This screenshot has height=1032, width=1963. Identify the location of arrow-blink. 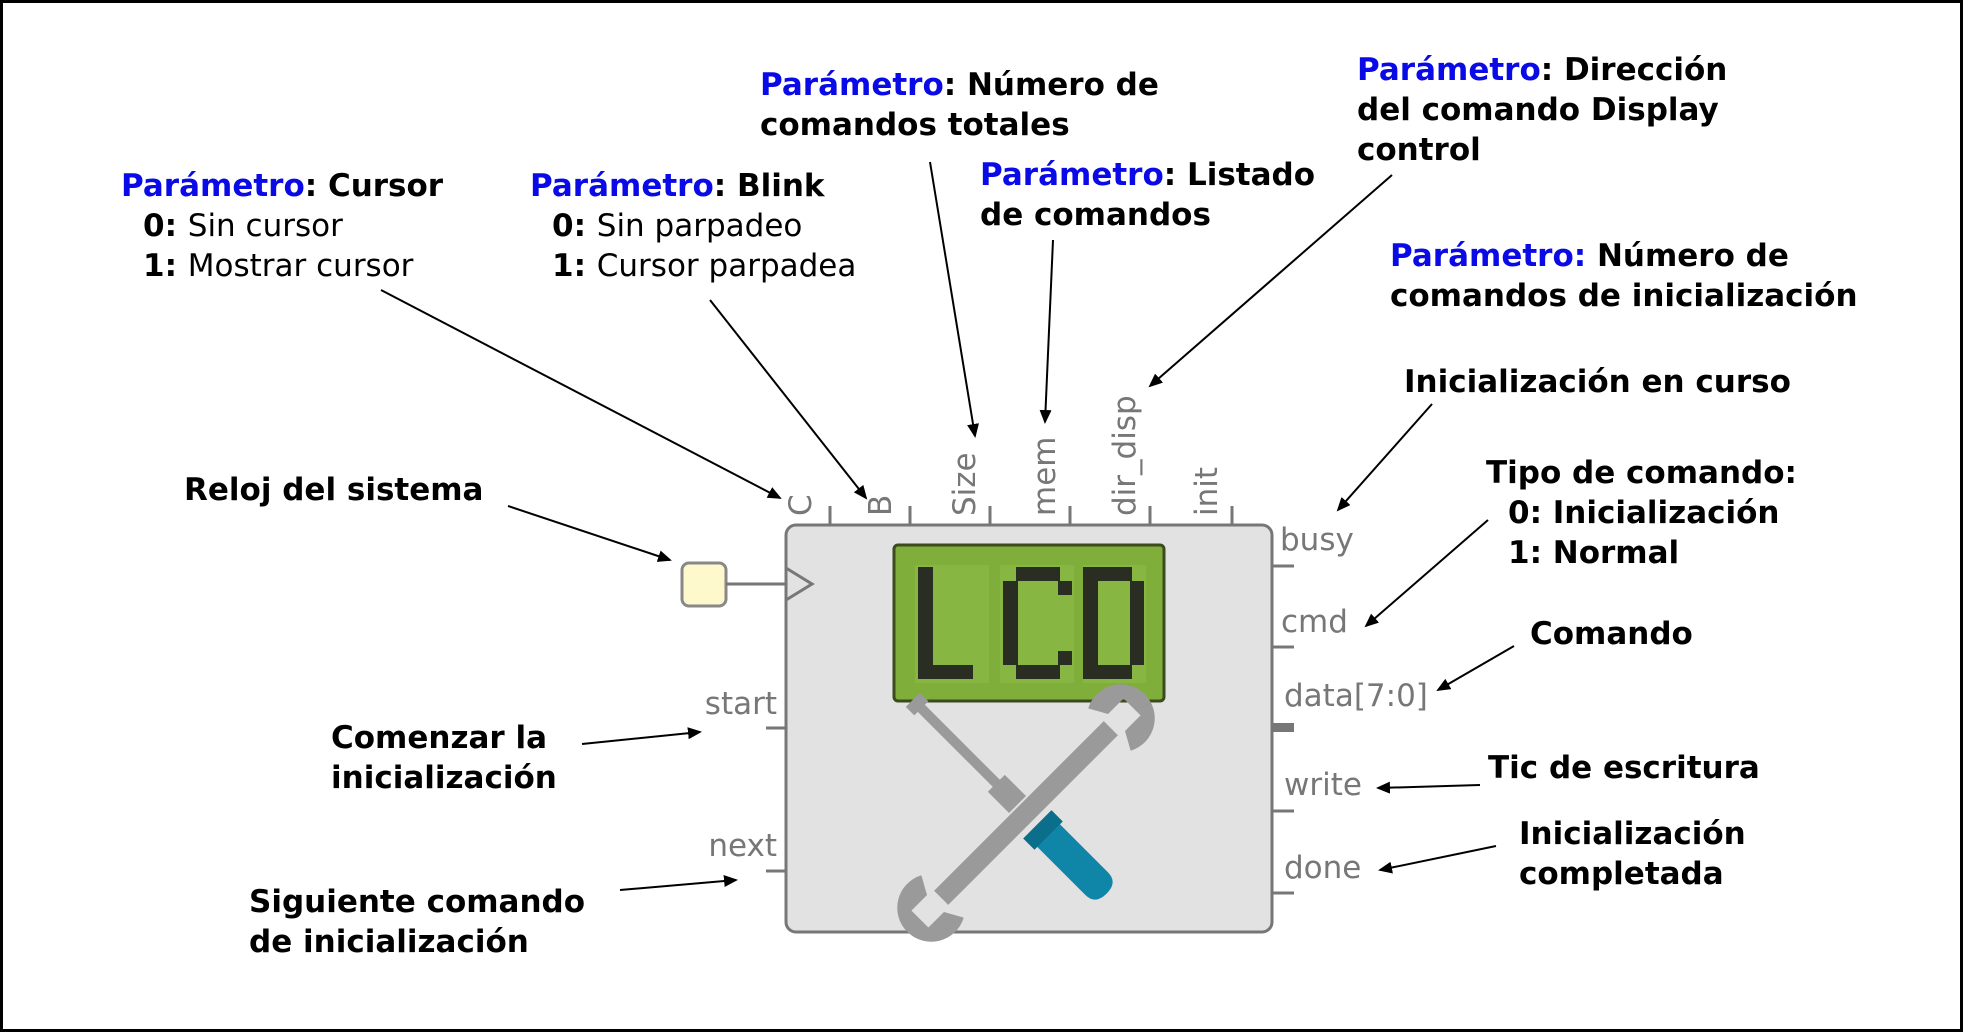
(788, 399).